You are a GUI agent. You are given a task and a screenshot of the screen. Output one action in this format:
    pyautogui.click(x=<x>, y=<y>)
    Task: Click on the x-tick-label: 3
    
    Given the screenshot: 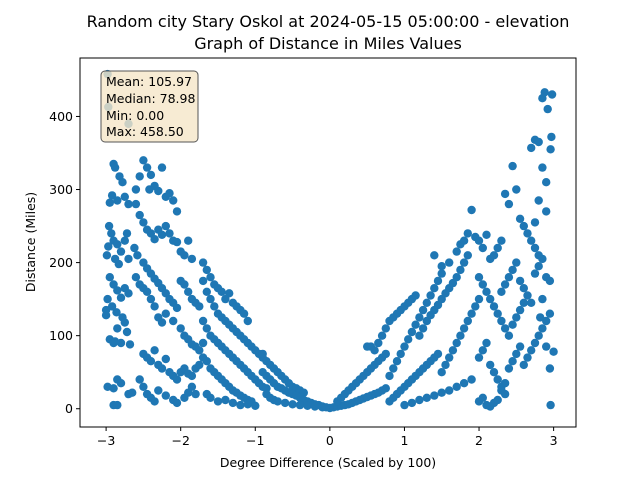 What is the action you would take?
    pyautogui.click(x=554, y=440)
    